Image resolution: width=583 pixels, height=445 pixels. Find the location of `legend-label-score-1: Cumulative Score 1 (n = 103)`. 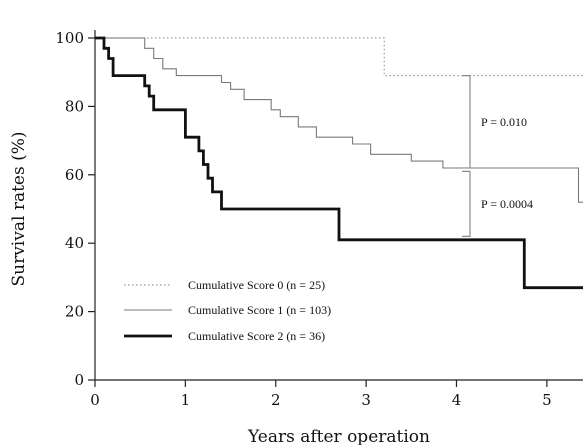

legend-label-score-1: Cumulative Score 1 (n = 103) is located at coordinates (259, 310).